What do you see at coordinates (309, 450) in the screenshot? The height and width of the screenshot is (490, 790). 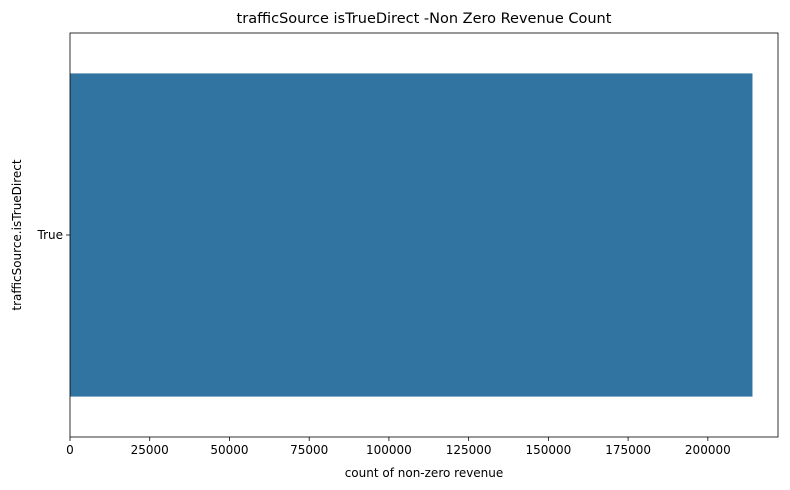 I see `x-tick-label: 75000` at bounding box center [309, 450].